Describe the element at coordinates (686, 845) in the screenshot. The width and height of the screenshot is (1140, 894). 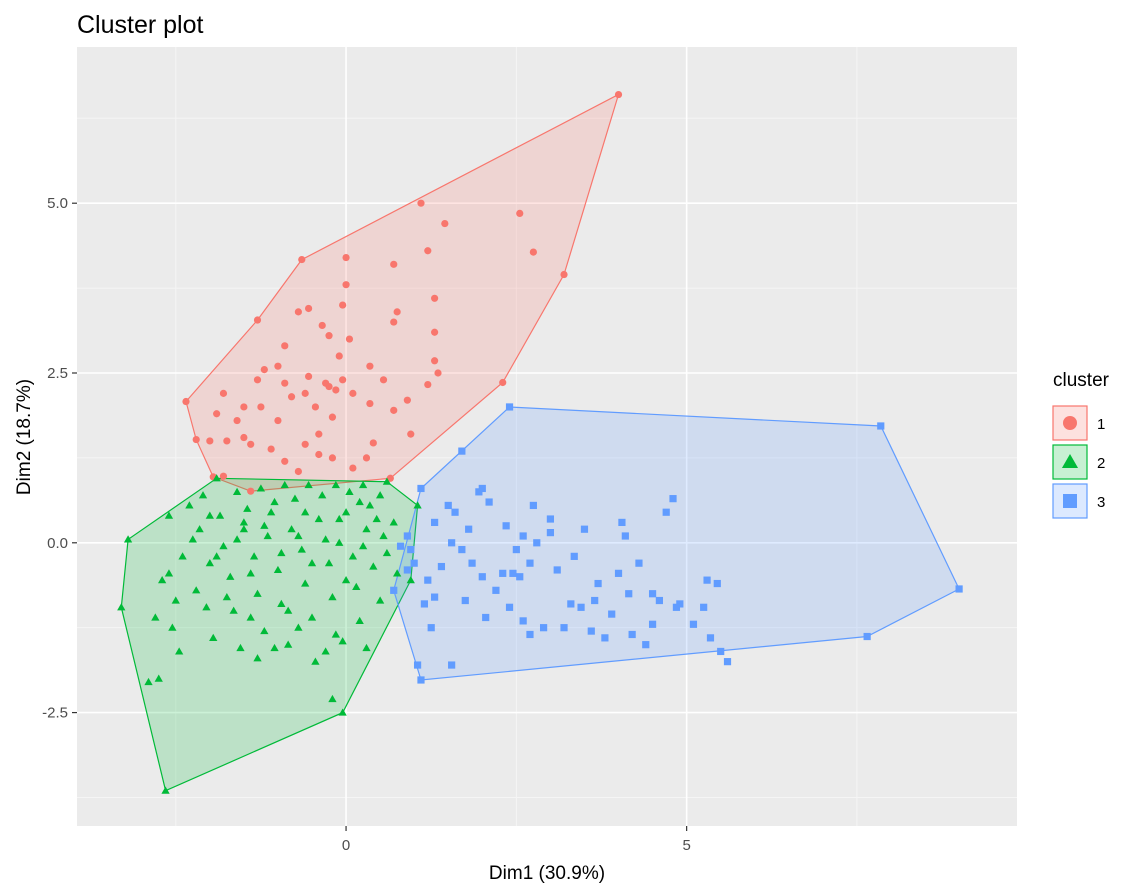
I see `x-tick-label-1: 5` at that location.